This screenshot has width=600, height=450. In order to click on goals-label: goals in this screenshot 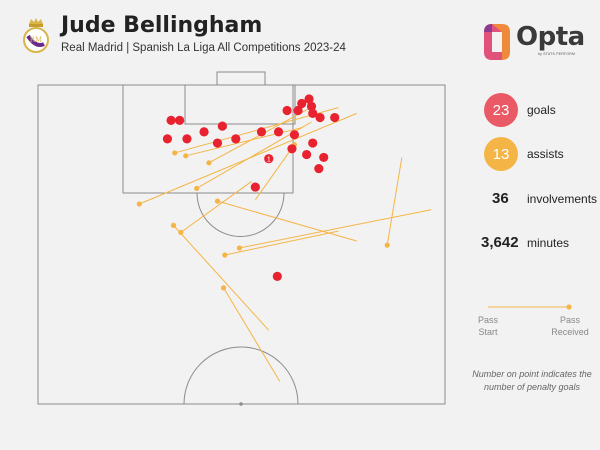, I will do `click(541, 110)`.